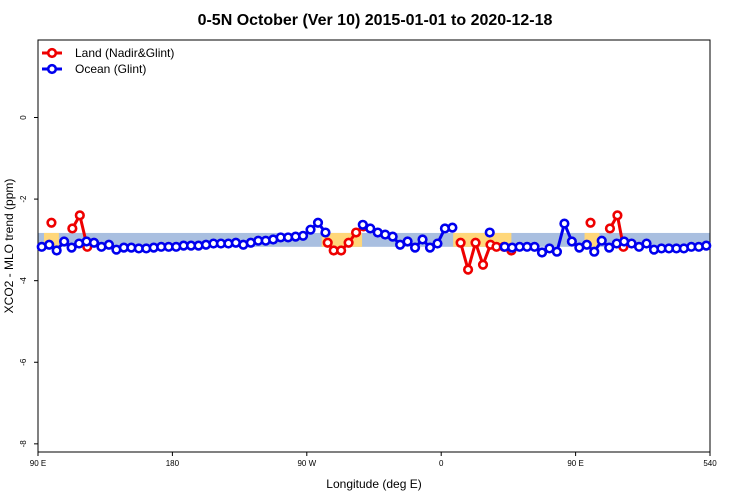 The width and height of the screenshot is (750, 500). I want to click on y-tick-label: -8, so click(23, 444).